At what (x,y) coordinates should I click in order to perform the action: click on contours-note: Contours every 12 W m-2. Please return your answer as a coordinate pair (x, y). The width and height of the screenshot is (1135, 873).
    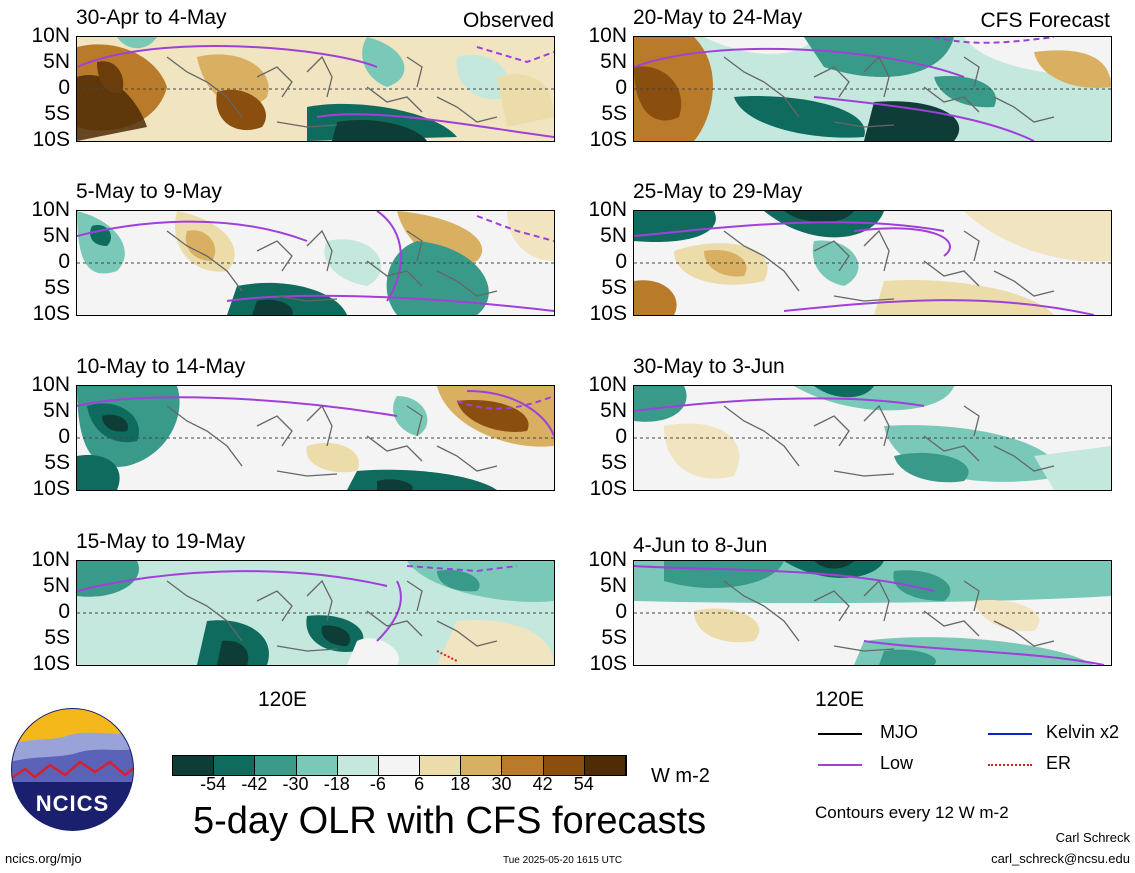
    Looking at the image, I should click on (912, 812).